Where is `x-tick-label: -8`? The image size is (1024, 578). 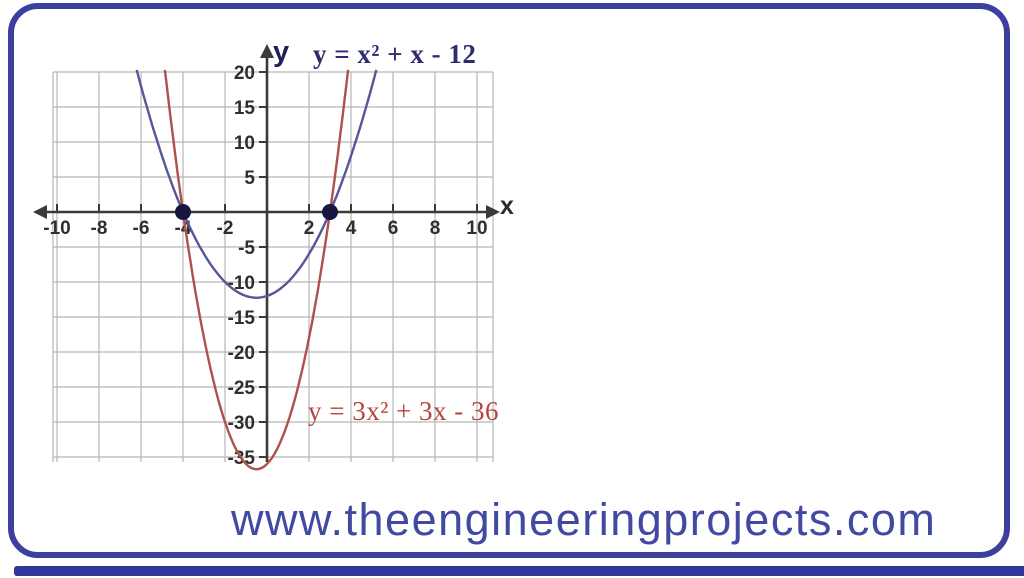
x-tick-label: -8 is located at coordinates (99, 228).